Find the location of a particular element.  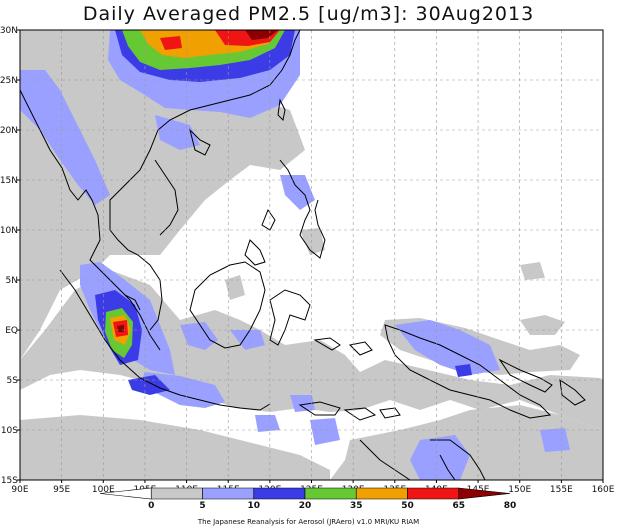

colorbar-label: 20 is located at coordinates (305, 506).